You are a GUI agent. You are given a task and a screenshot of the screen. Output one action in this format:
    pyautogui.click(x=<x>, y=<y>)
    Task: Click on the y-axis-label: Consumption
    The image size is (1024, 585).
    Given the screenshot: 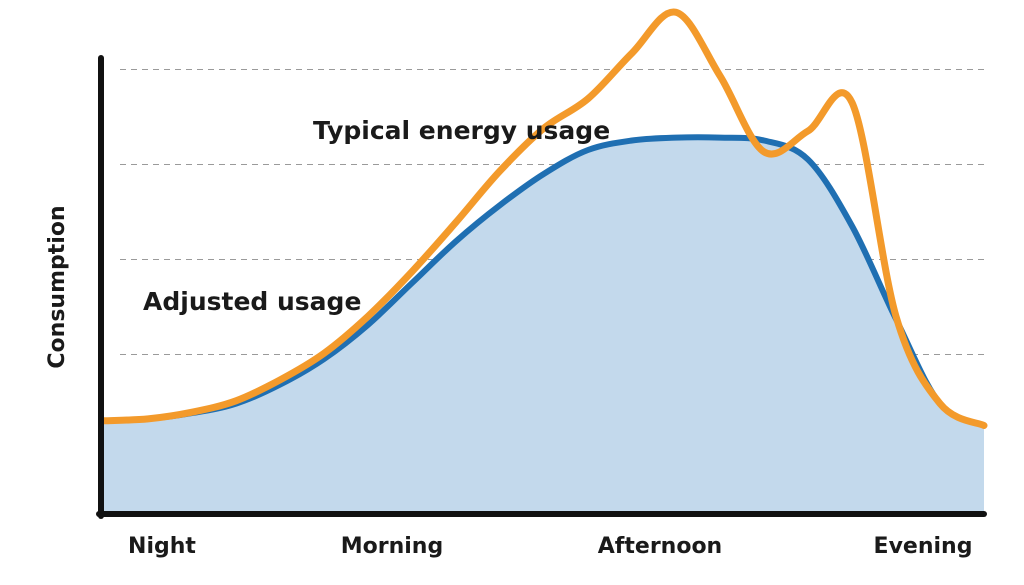 What is the action you would take?
    pyautogui.click(x=57, y=286)
    